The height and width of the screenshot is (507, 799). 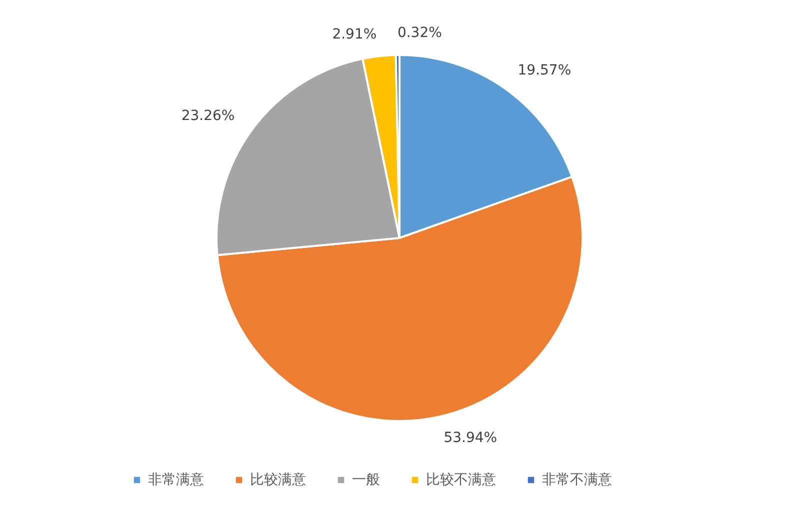 What do you see at coordinates (176, 480) in the screenshot?
I see `legend-label: 非常满意` at bounding box center [176, 480].